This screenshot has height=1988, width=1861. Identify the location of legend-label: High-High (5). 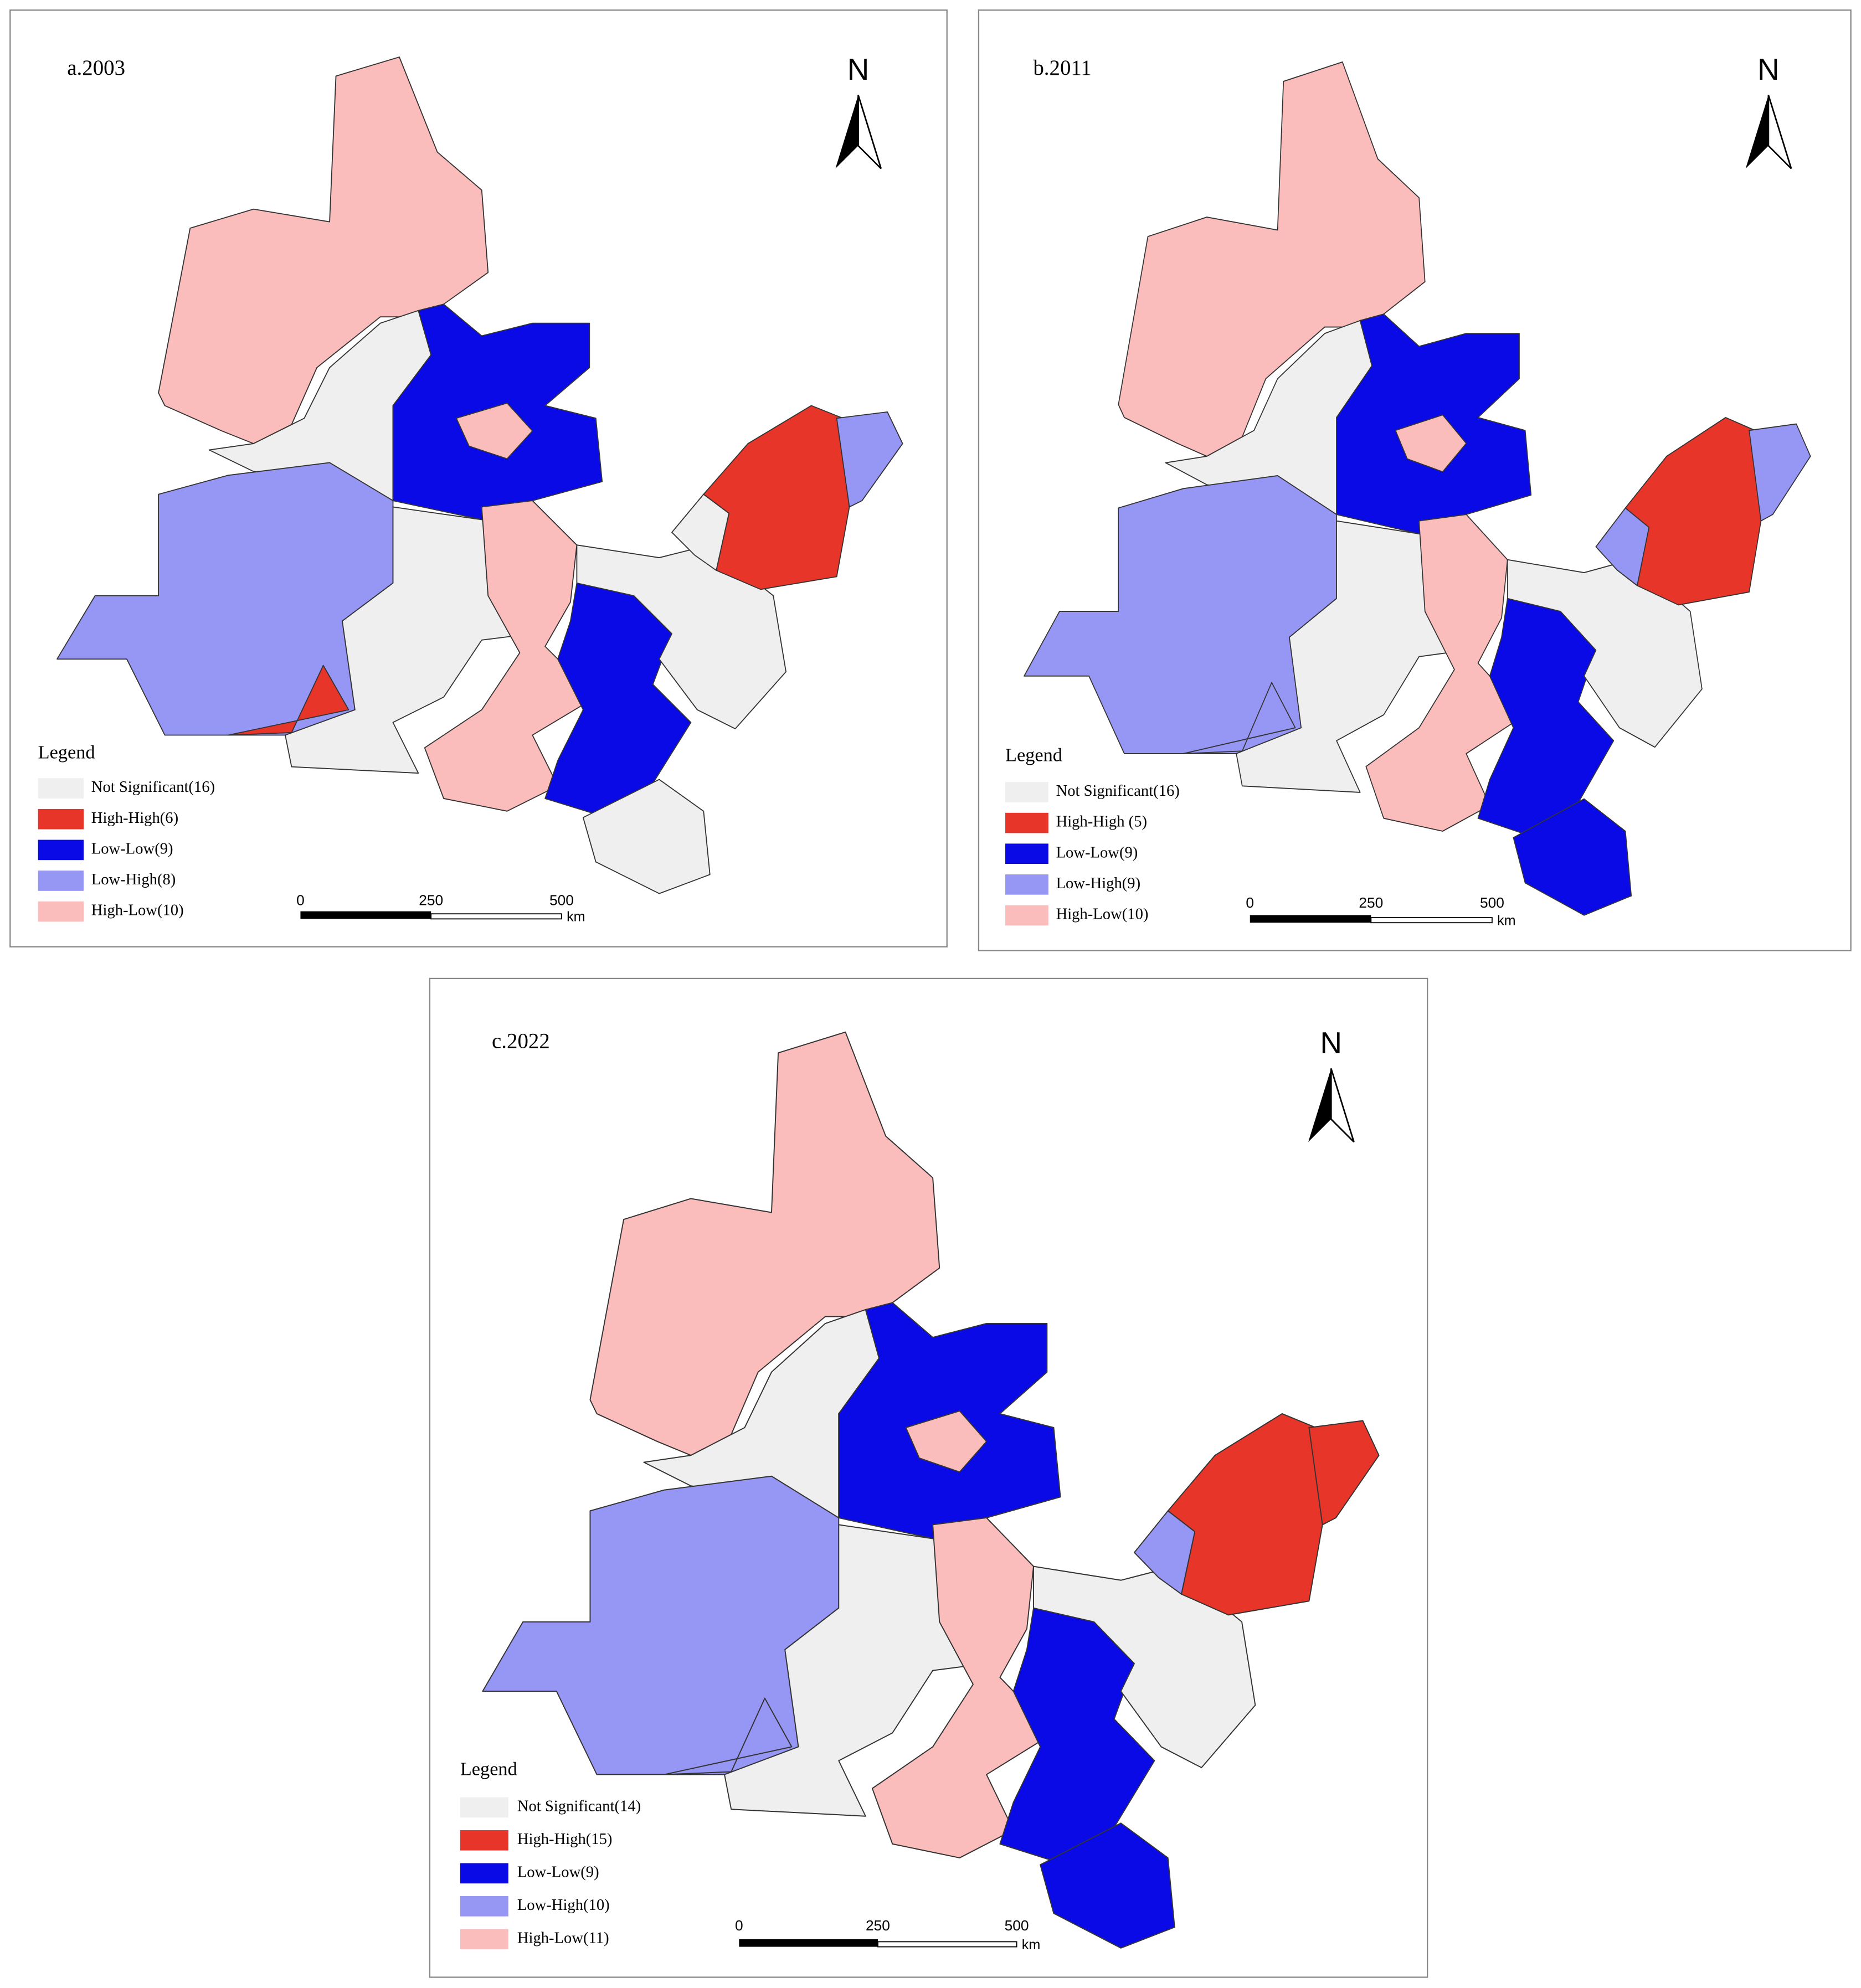
(1101, 822).